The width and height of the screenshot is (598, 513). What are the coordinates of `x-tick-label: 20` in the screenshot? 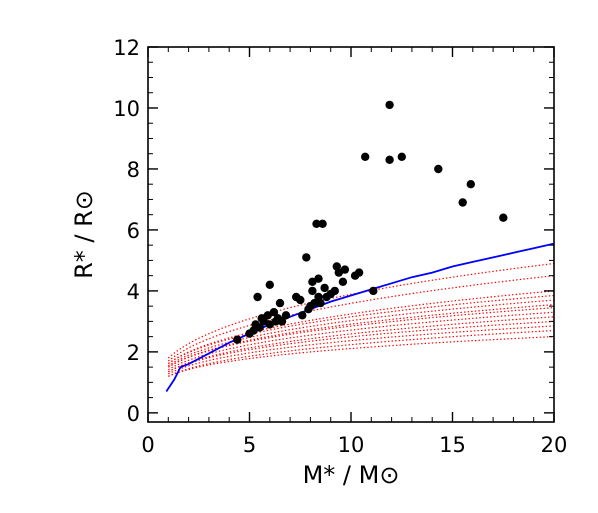 It's located at (554, 445).